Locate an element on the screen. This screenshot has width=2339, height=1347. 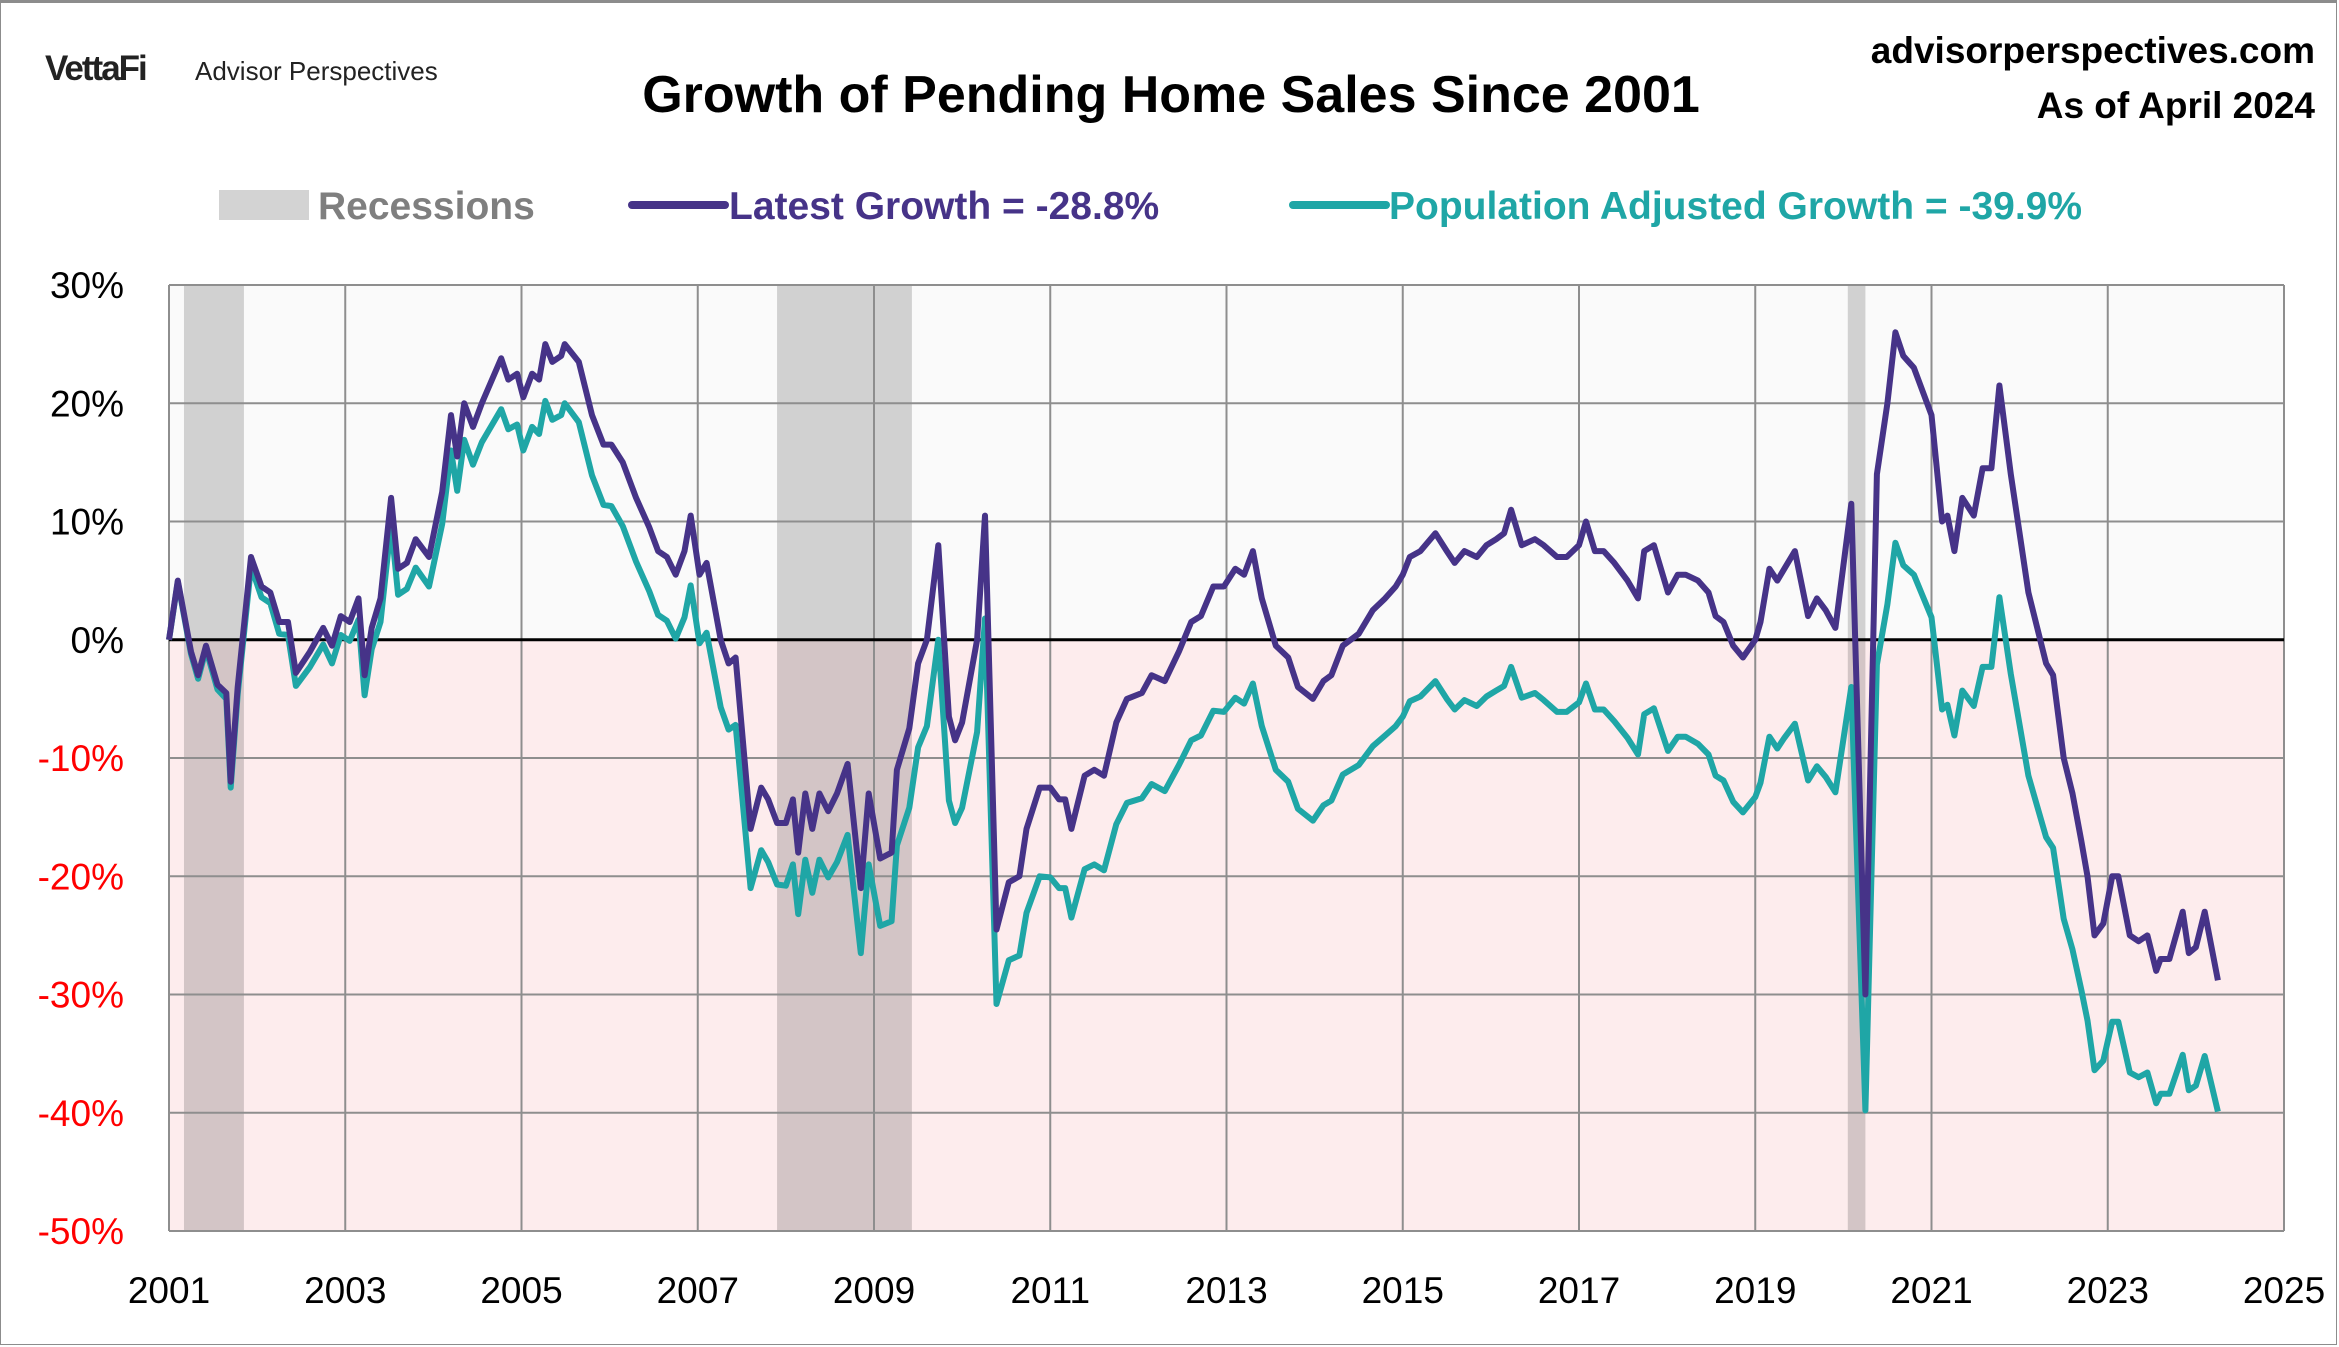
legend-recessions-swatch is located at coordinates (264, 205).